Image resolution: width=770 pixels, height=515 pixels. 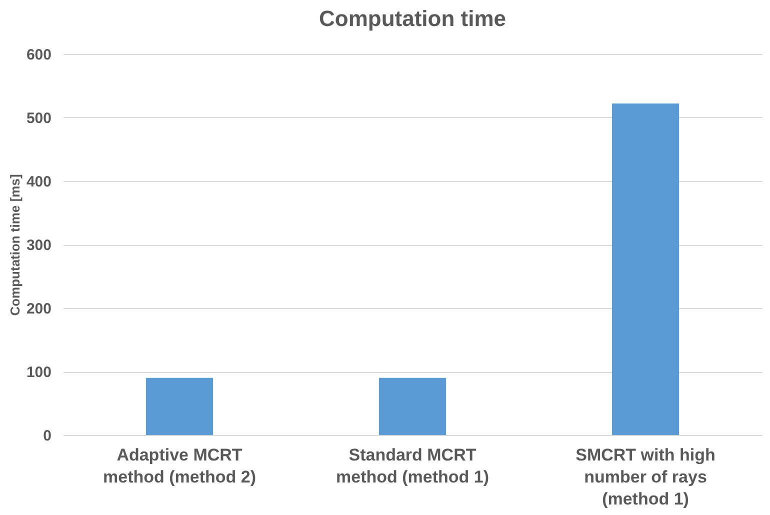 What do you see at coordinates (412, 18) in the screenshot?
I see `chart-title: Computation time` at bounding box center [412, 18].